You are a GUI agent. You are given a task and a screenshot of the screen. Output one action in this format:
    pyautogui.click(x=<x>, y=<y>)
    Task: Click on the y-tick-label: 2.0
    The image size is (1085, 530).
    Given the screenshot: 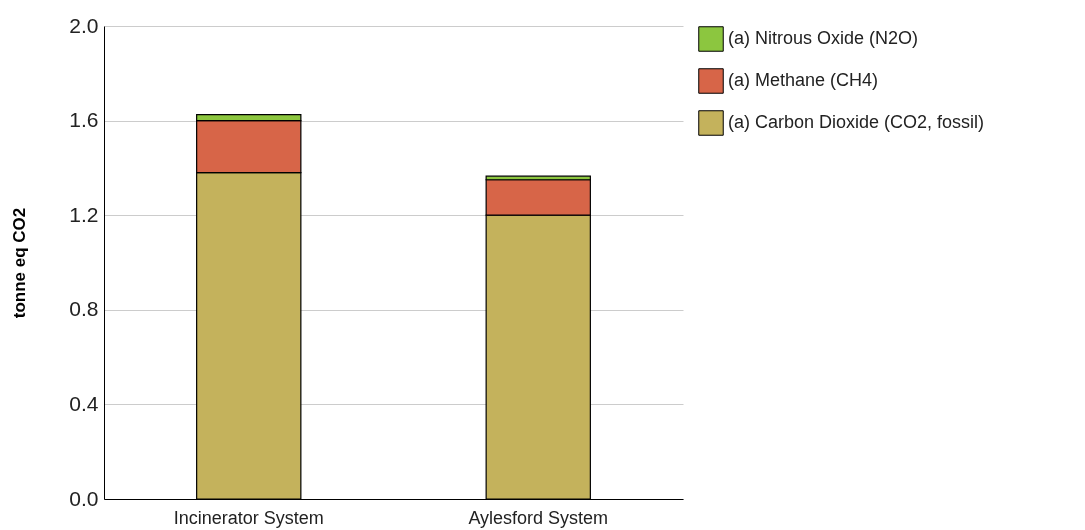 What is the action you would take?
    pyautogui.click(x=84, y=25)
    